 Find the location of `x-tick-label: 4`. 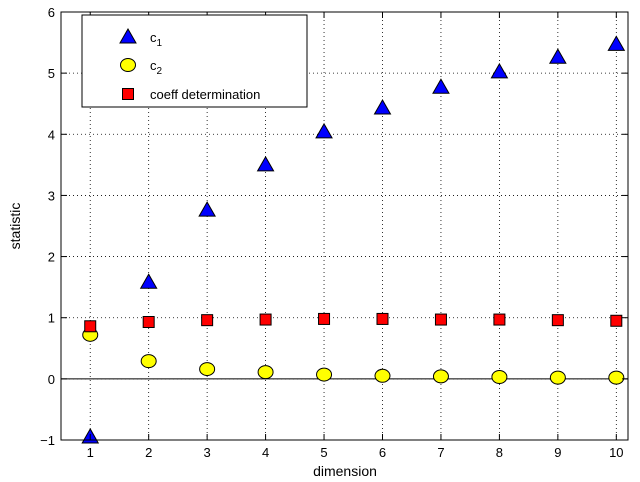

x-tick-label: 4 is located at coordinates (265, 452).